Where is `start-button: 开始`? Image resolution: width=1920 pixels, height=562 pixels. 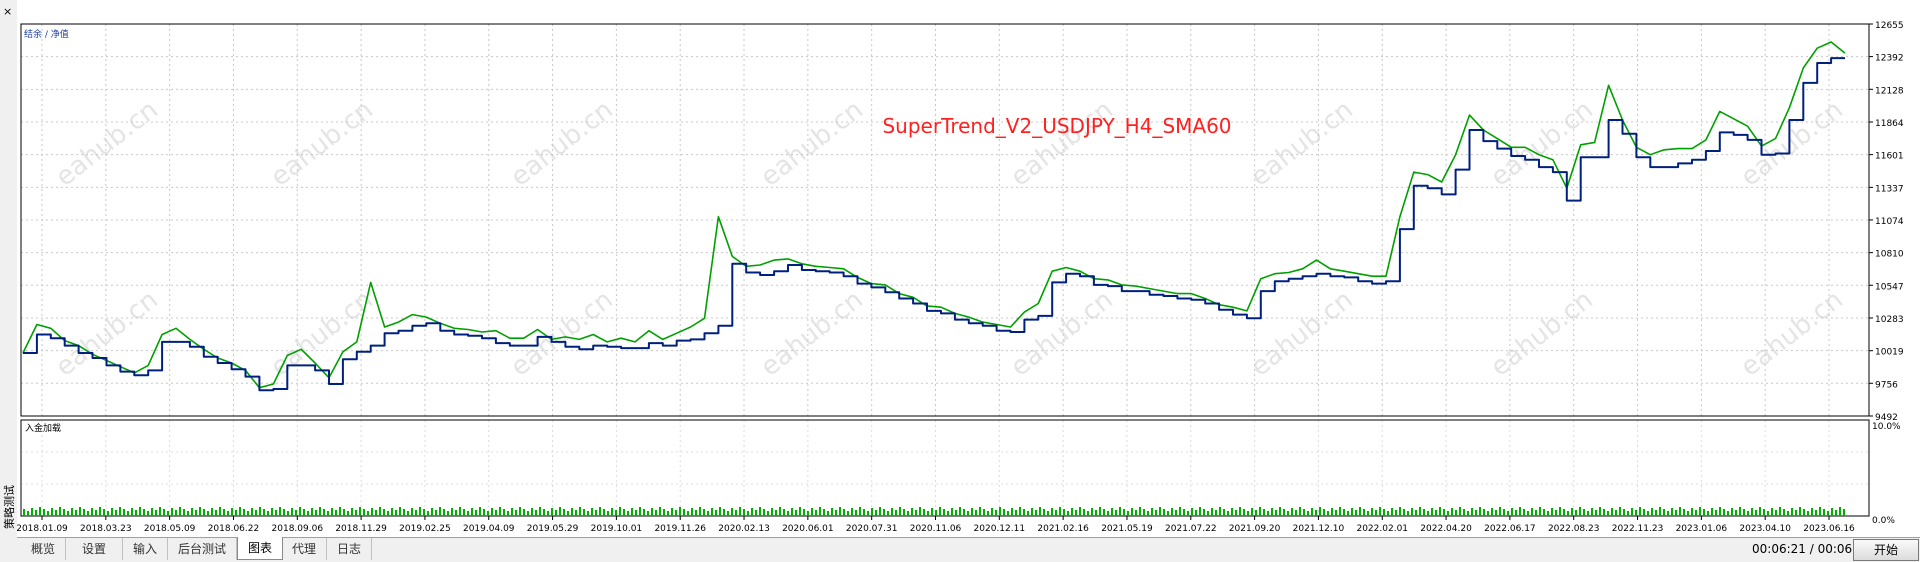
start-button: 开始 is located at coordinates (1886, 550).